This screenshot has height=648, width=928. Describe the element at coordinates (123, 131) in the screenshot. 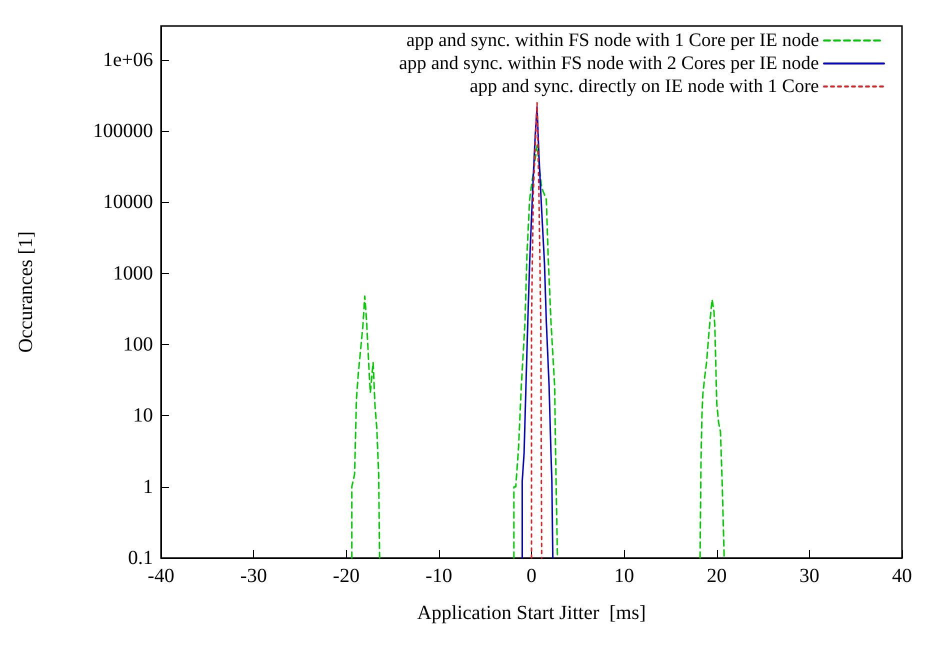

I see `y-tick-label: 100000` at that location.